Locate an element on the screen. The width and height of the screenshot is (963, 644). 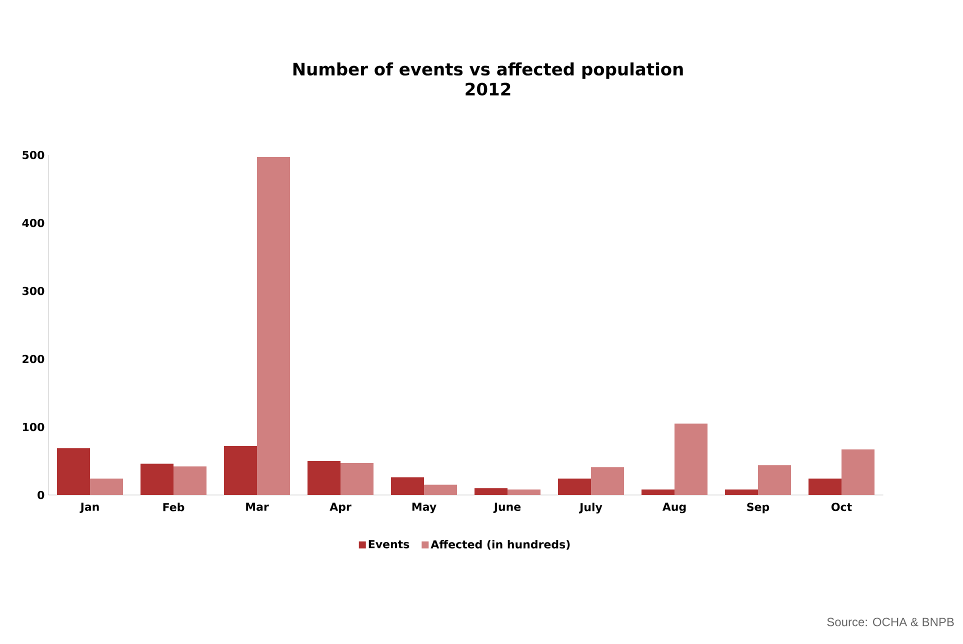
x-tick-label: July is located at coordinates (590, 508).